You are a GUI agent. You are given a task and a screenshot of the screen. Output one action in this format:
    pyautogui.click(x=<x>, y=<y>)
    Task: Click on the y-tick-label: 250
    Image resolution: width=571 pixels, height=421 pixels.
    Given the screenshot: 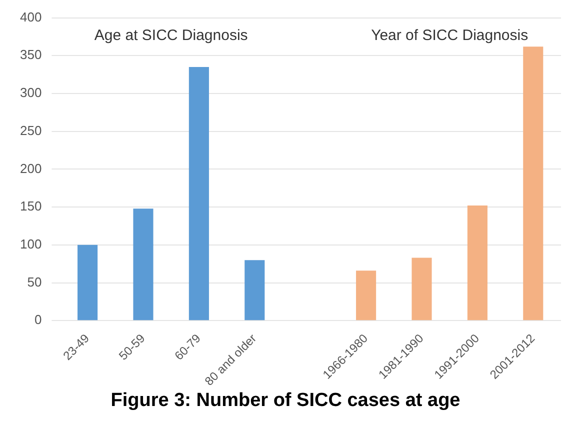 What is the action you would take?
    pyautogui.click(x=31, y=130)
    